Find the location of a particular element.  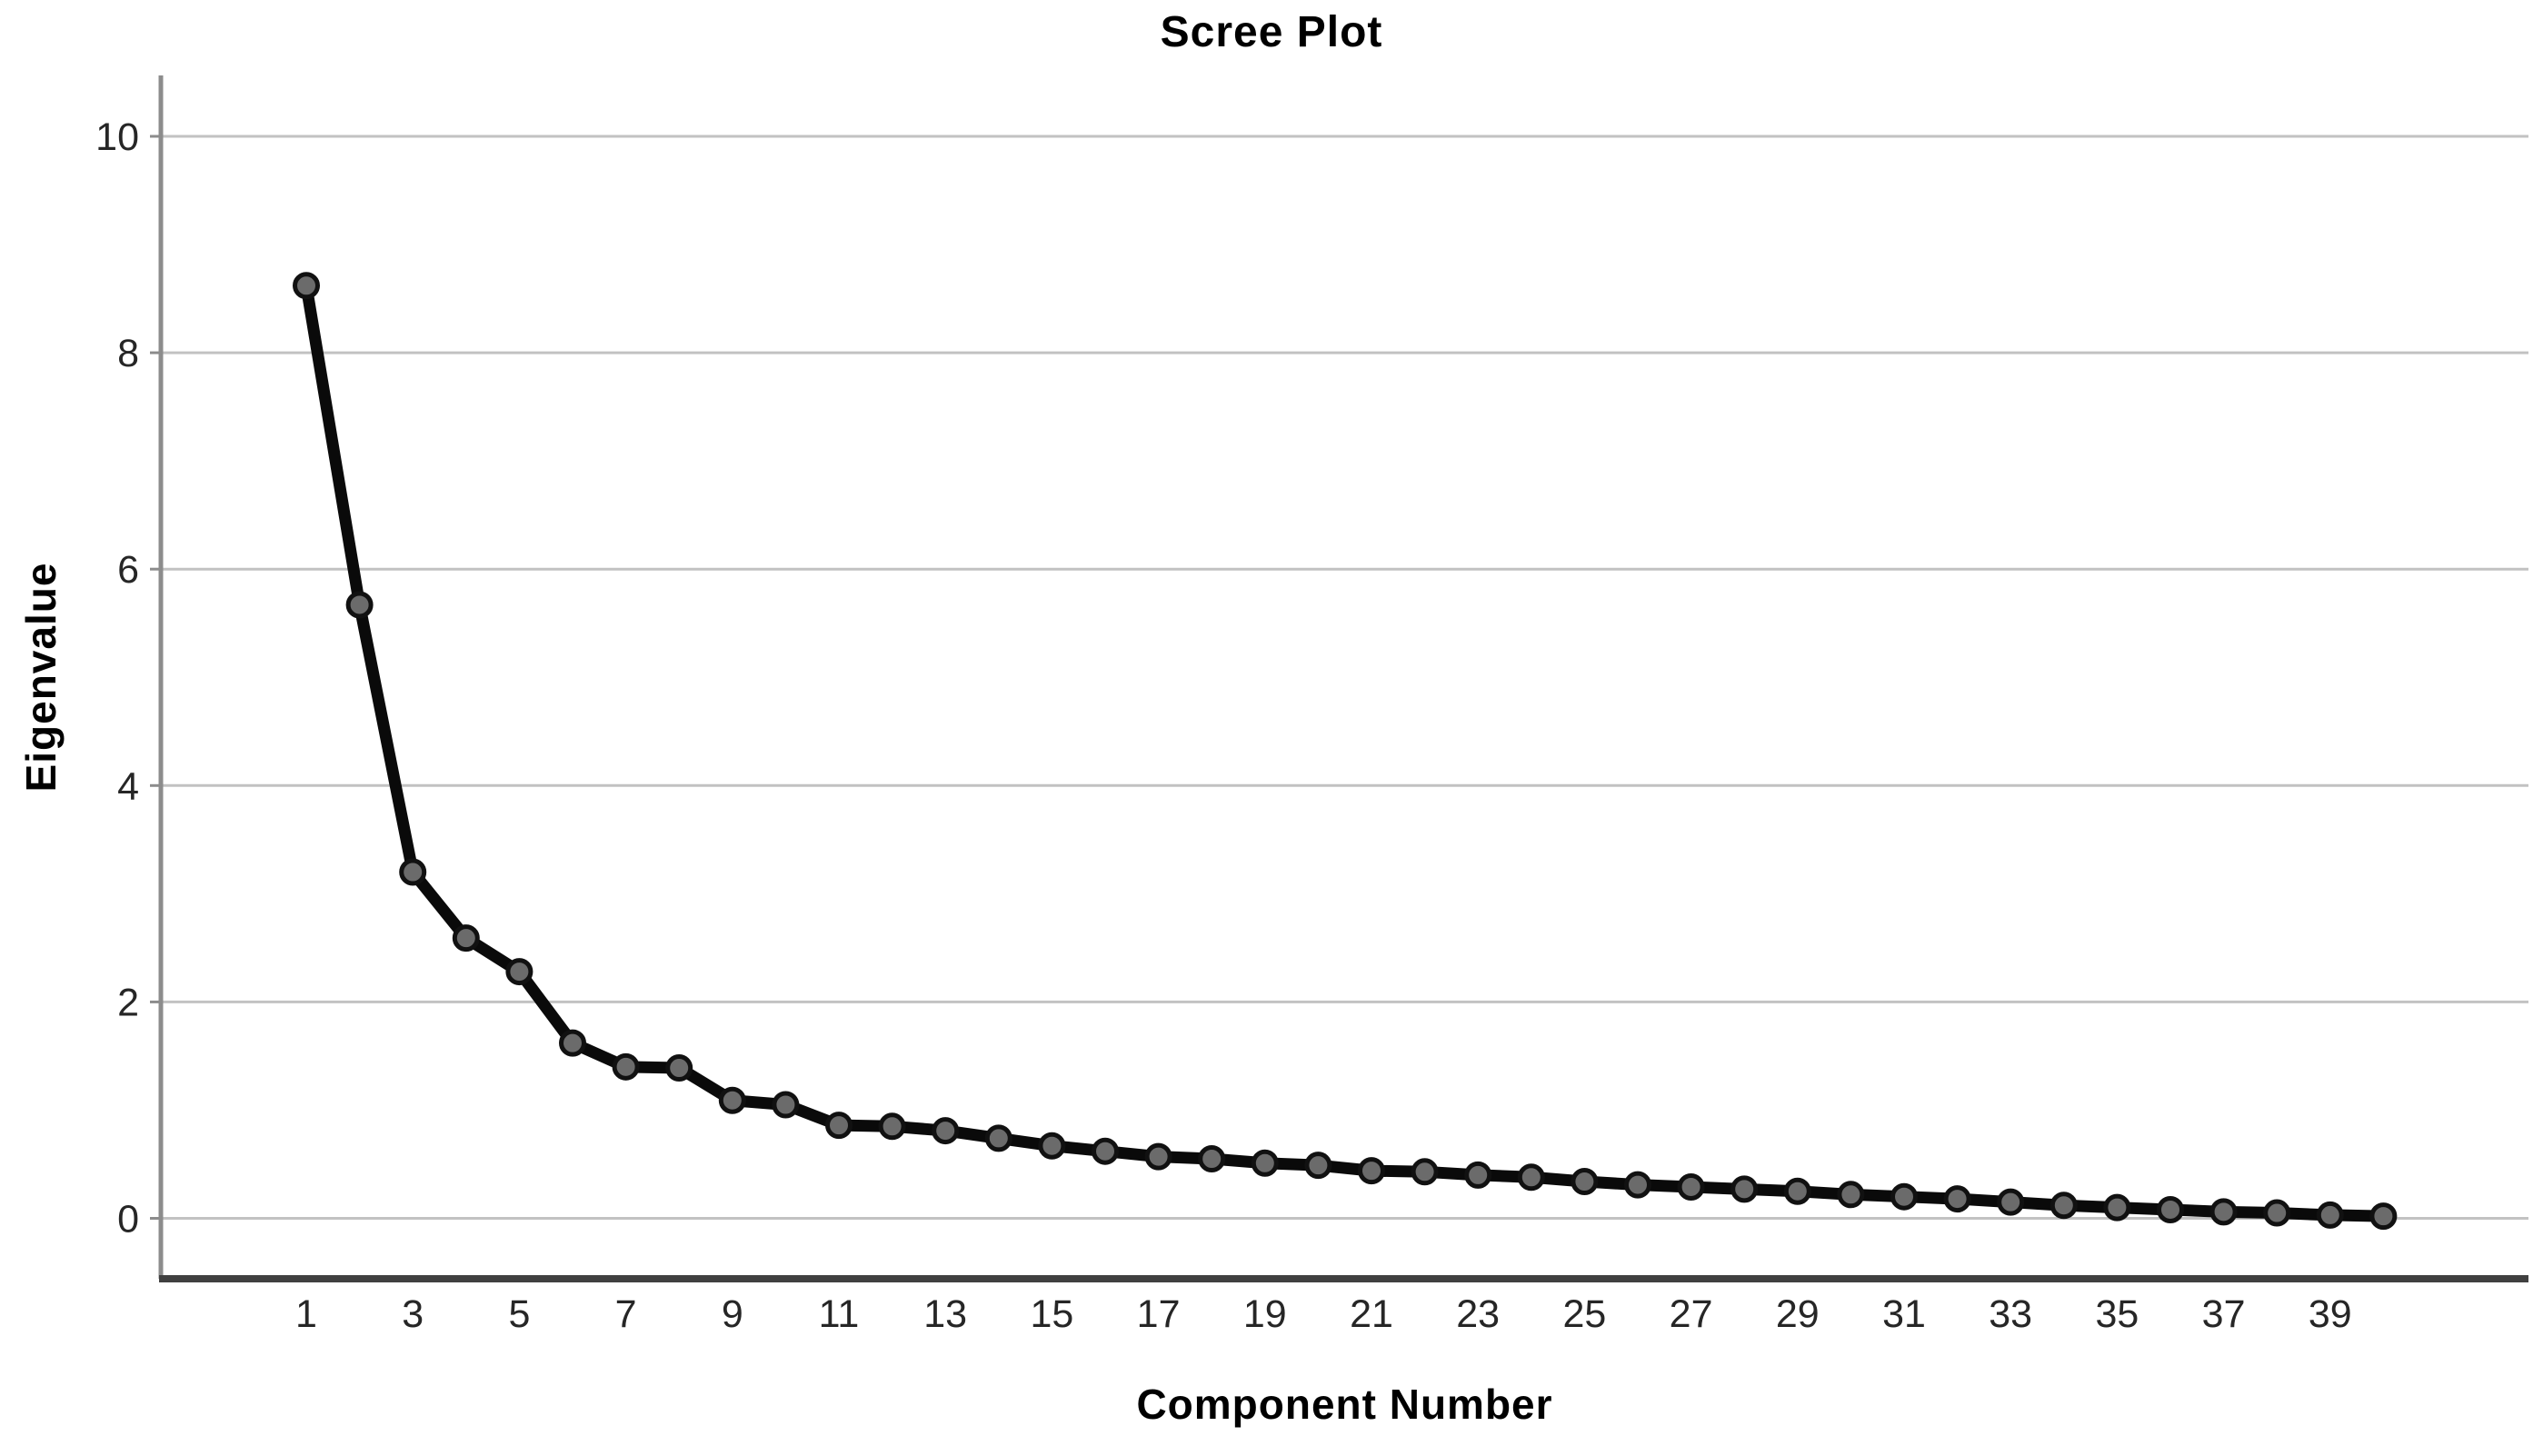

x-tick-label: 7 is located at coordinates (626, 1314).